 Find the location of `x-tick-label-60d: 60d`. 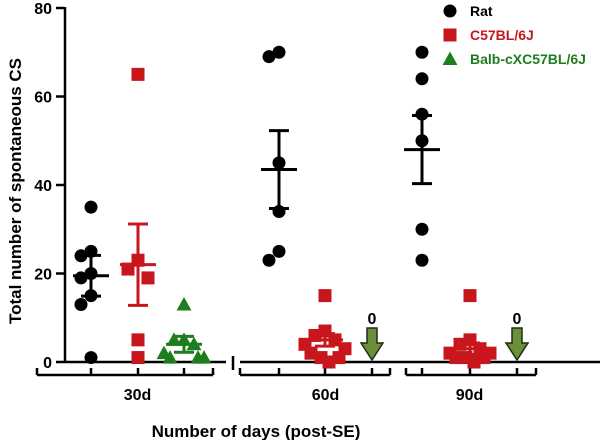

x-tick-label-60d: 60d is located at coordinates (326, 395).